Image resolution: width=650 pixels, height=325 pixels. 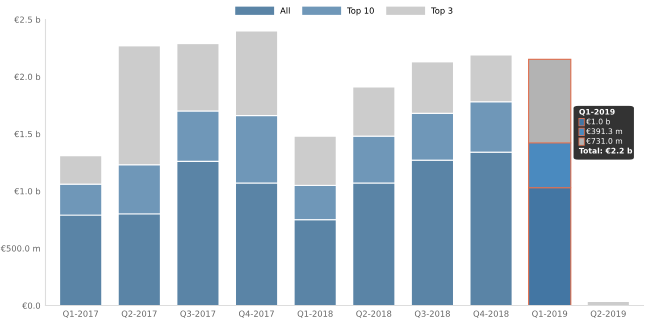 What do you see at coordinates (27, 134) in the screenshot?
I see `y-tick-label: €1.5 b` at bounding box center [27, 134].